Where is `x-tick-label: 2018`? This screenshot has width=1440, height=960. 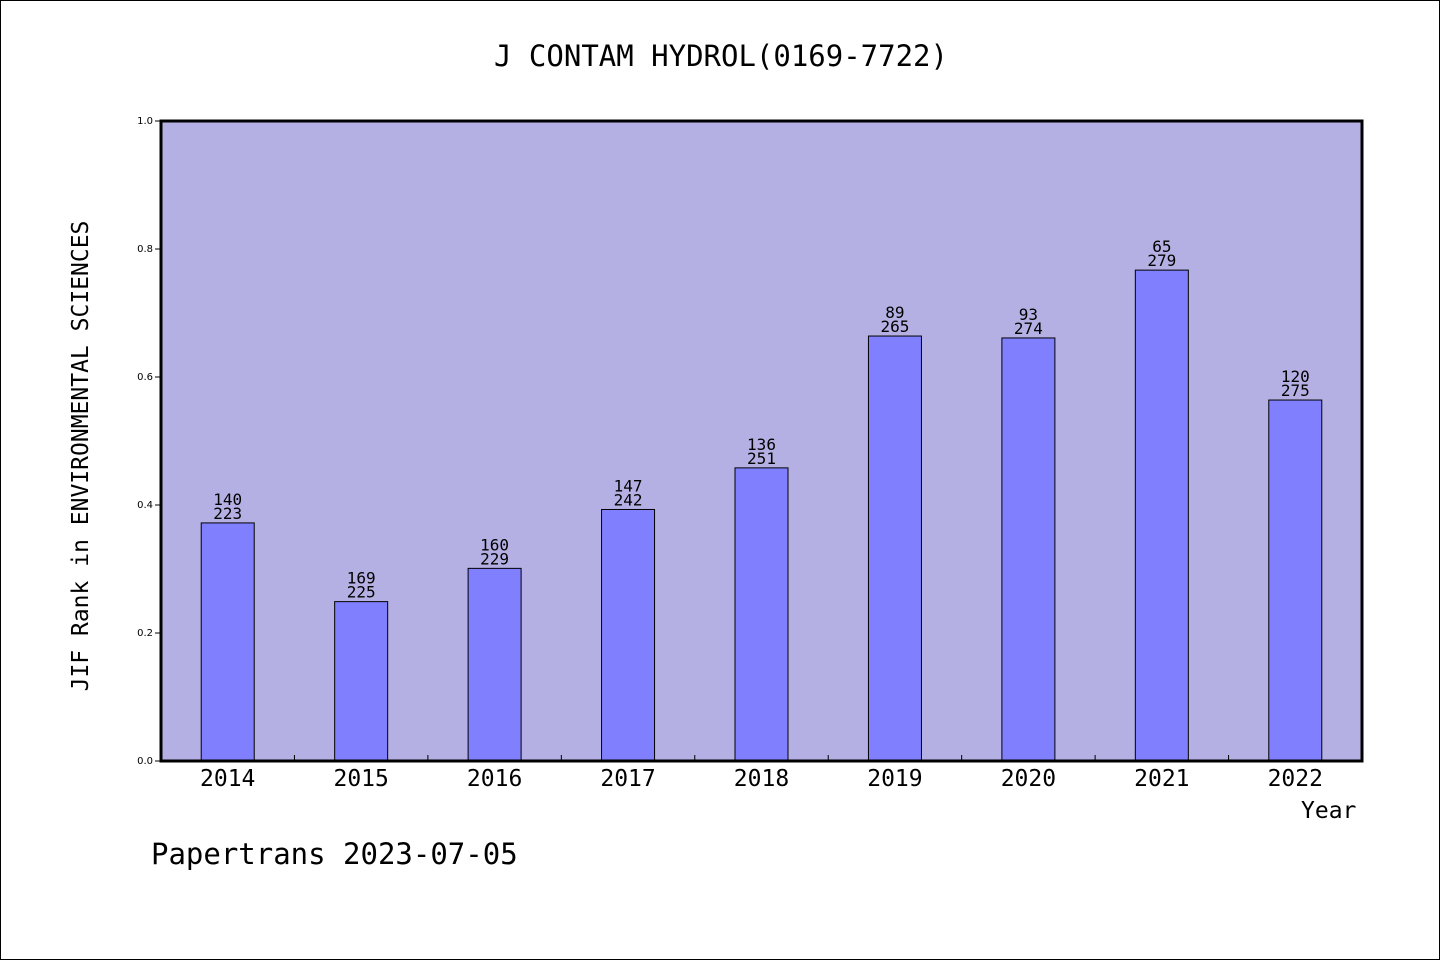
x-tick-label: 2018 is located at coordinates (761, 779).